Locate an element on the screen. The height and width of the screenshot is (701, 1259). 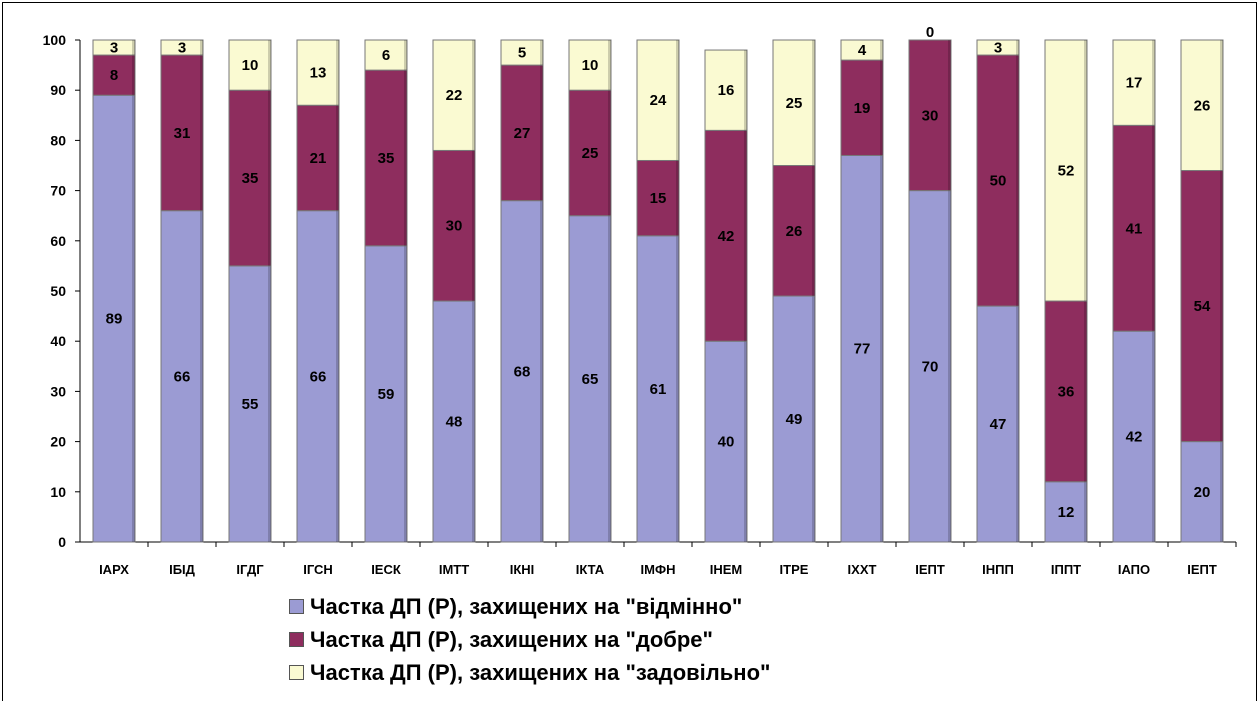
data-label: 40 is located at coordinates (726, 442).